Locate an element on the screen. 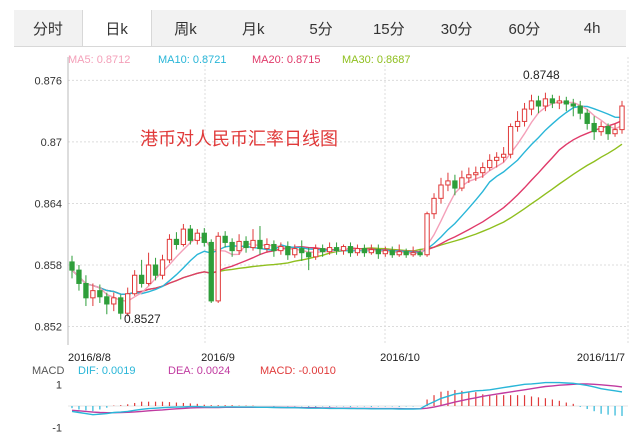 This screenshot has width=640, height=438. tab-0: 分时 is located at coordinates (47, 29).